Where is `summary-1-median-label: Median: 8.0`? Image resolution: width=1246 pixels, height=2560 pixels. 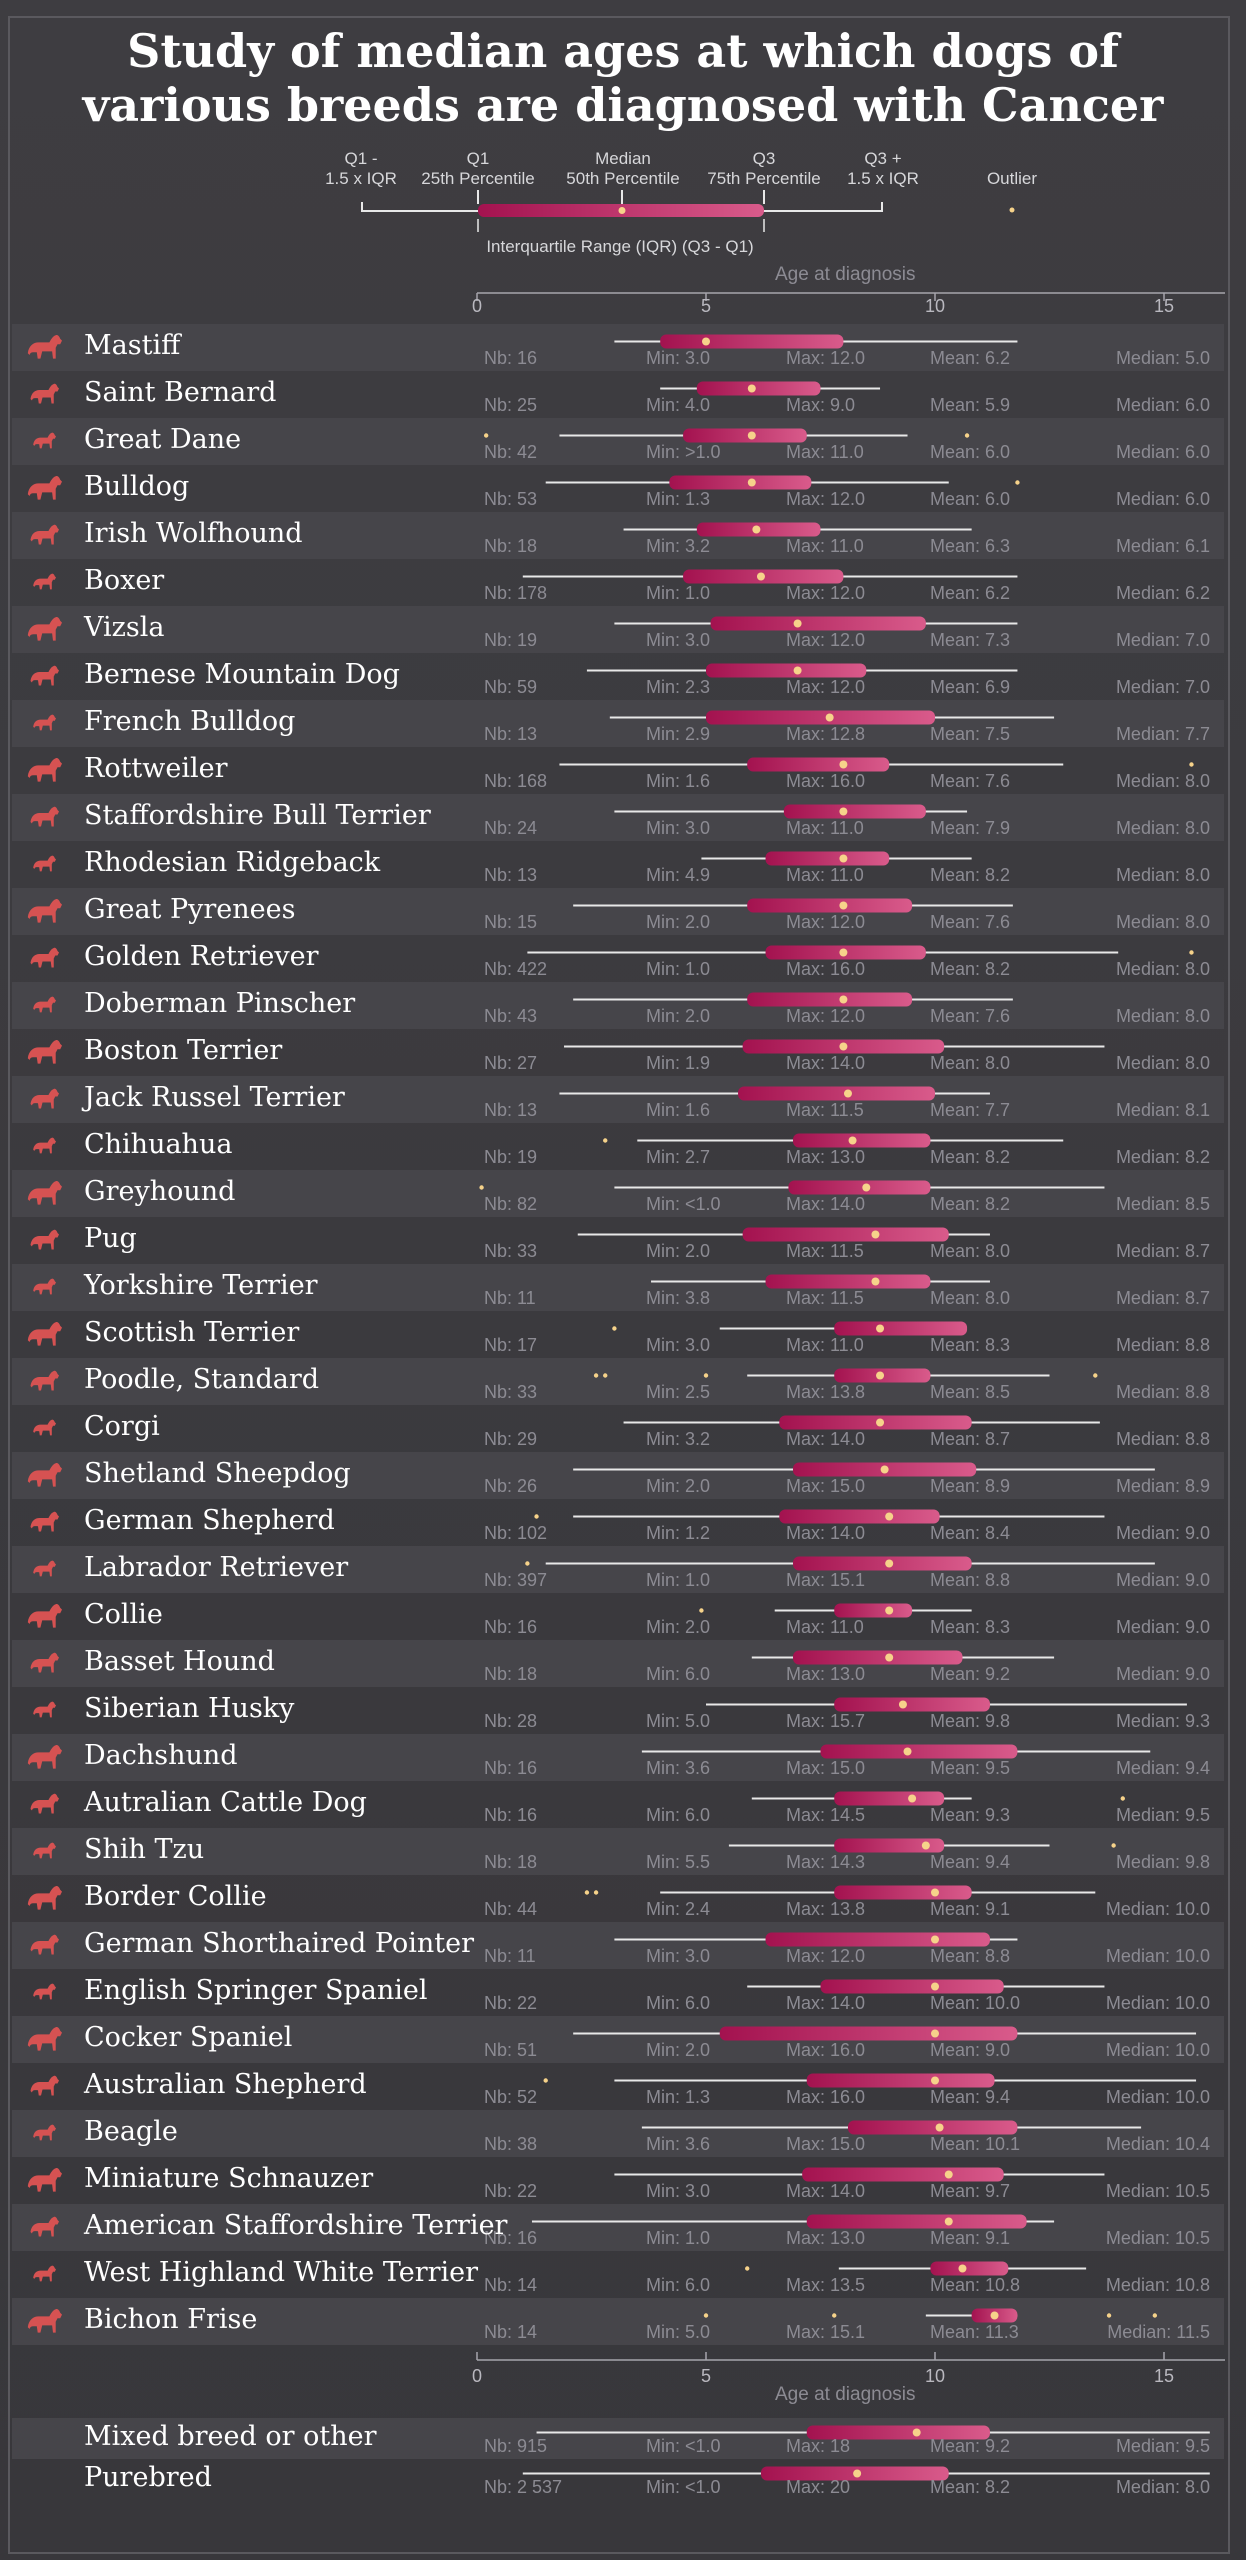 summary-1-median-label: Median: 8.0 is located at coordinates (1162, 2487).